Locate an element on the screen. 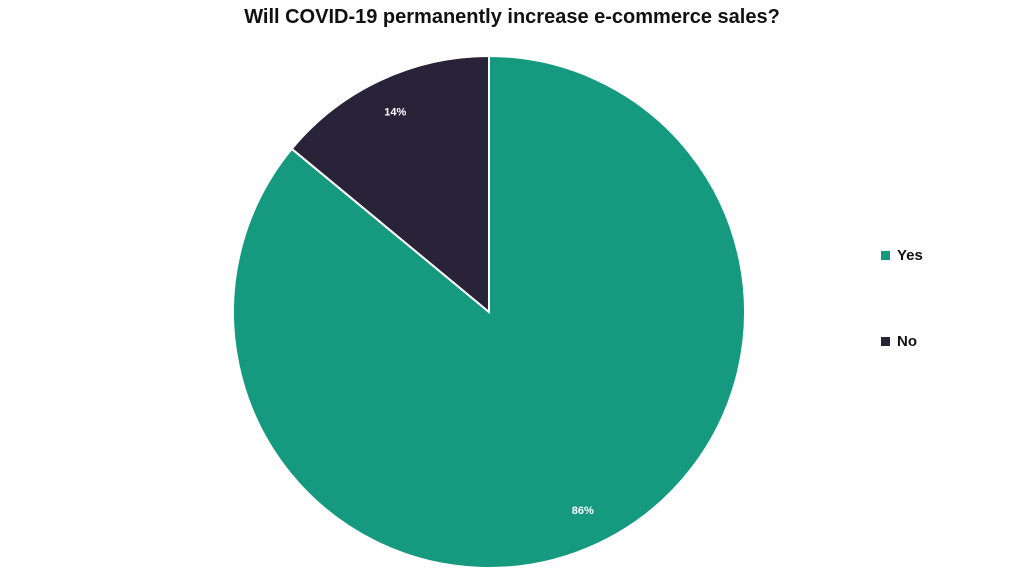 The image size is (1024, 576). legend-label-yes: Yes is located at coordinates (910, 255).